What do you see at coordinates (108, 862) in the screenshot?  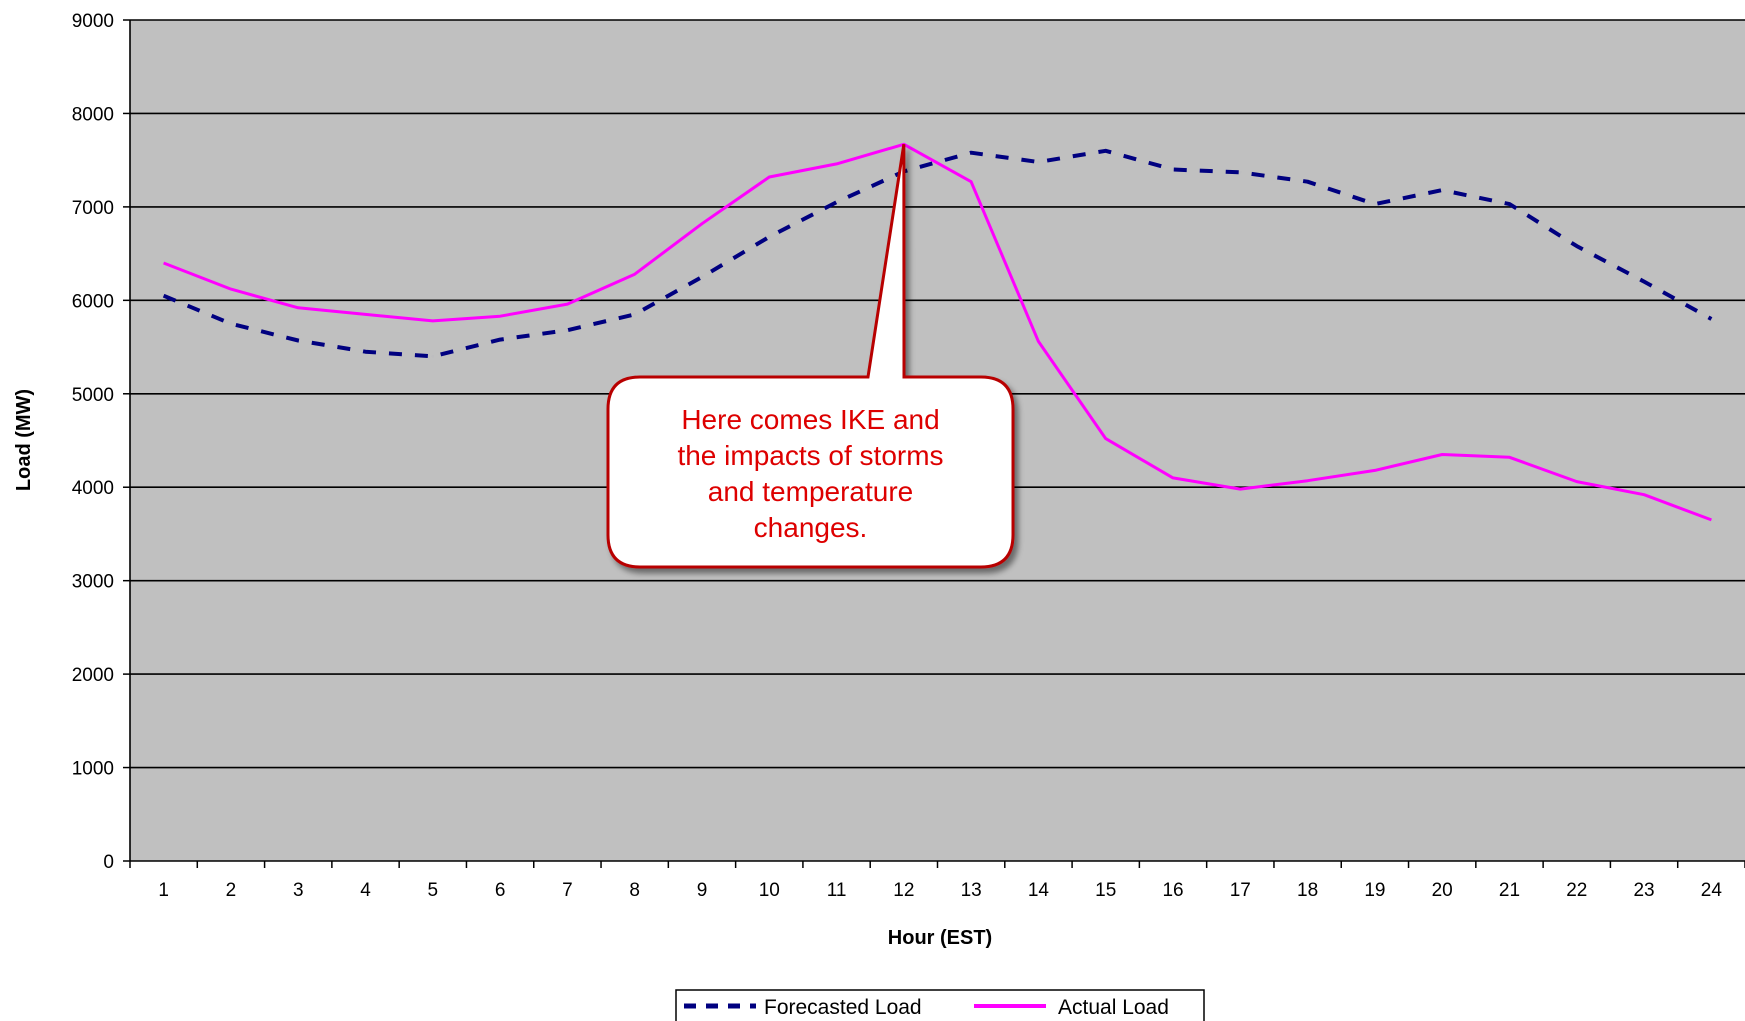 I see `y-tick-label: 0` at bounding box center [108, 862].